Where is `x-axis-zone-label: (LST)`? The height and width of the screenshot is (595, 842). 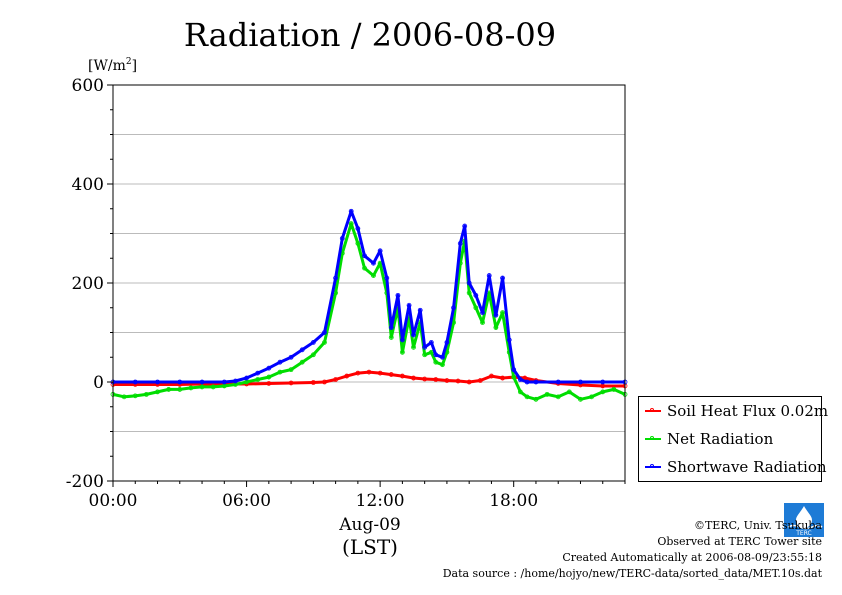
x-axis-zone-label: (LST) is located at coordinates (370, 547).